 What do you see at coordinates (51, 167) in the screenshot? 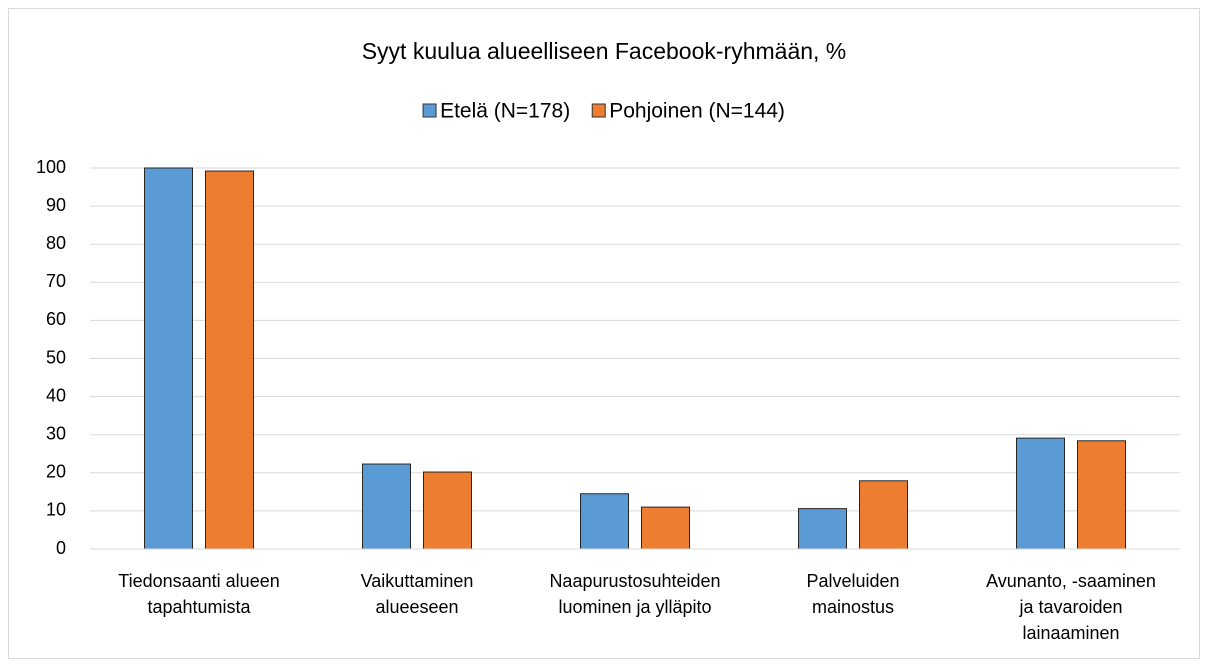
I see `y-tick-label: 100` at bounding box center [51, 167].